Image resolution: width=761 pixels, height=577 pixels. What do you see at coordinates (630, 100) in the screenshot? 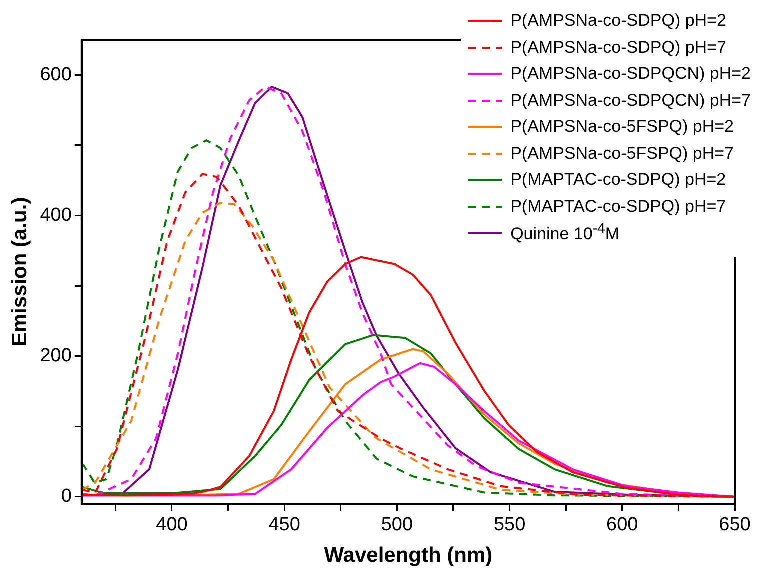
I see `legend-label: P(AMPSNa-co-SDPQCN) pH=7` at bounding box center [630, 100].